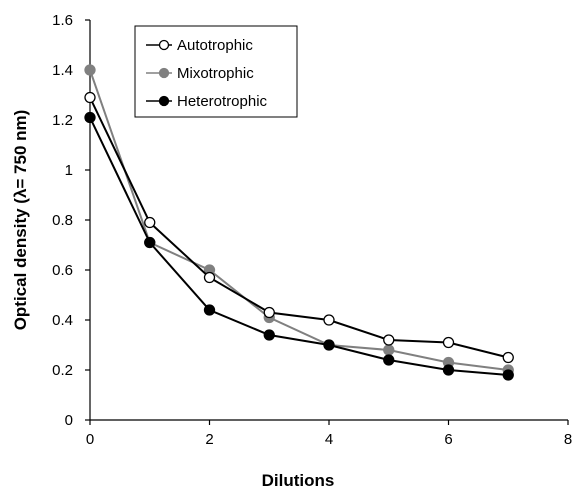 The image size is (572, 492). I want to click on y-tick-label: 0, so click(69, 420).